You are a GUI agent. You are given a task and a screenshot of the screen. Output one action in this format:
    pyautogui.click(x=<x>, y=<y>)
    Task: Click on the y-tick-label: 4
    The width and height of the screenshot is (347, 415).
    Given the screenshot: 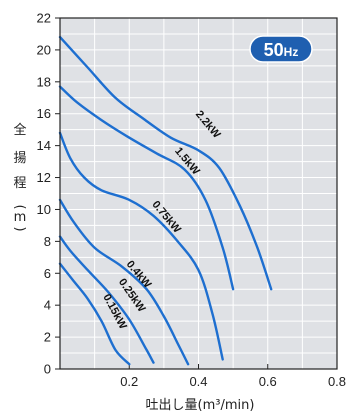 What is the action you would take?
    pyautogui.click(x=47, y=305)
    